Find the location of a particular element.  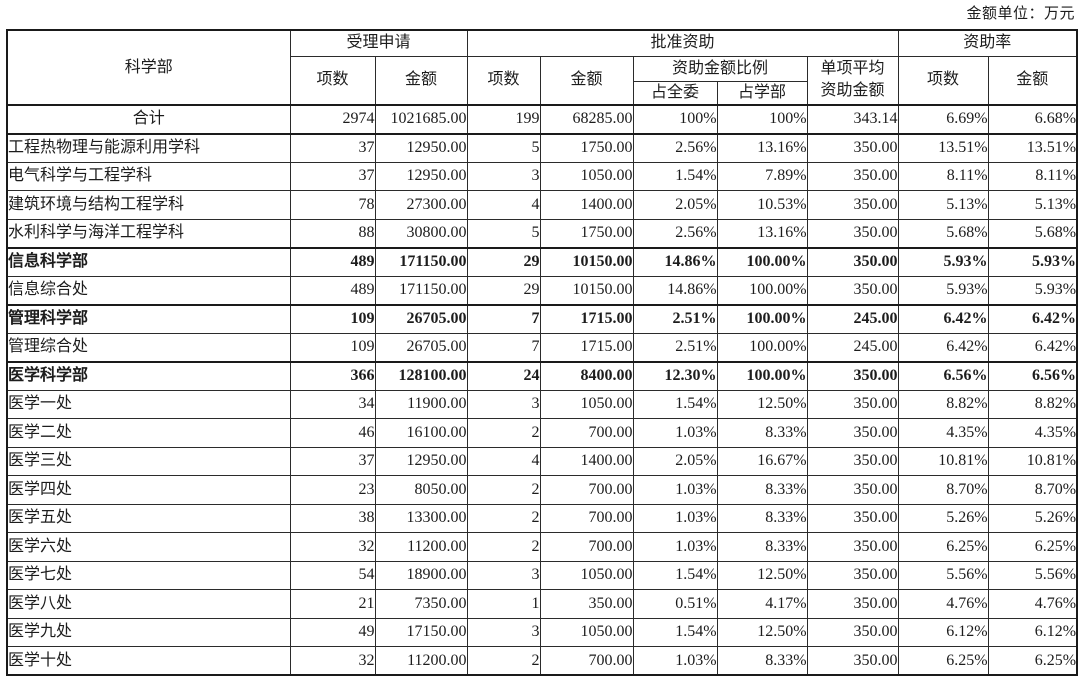

cell-approved-items: 5 is located at coordinates (503, 233).